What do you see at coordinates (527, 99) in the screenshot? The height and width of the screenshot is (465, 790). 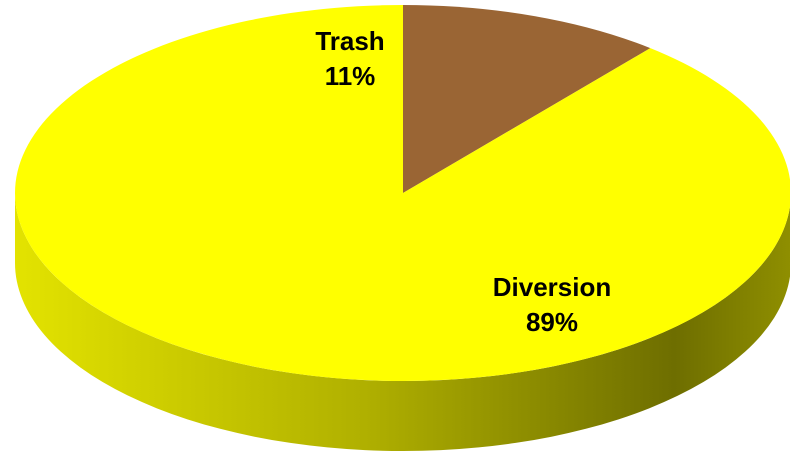 I see `pie-slice-trash` at bounding box center [527, 99].